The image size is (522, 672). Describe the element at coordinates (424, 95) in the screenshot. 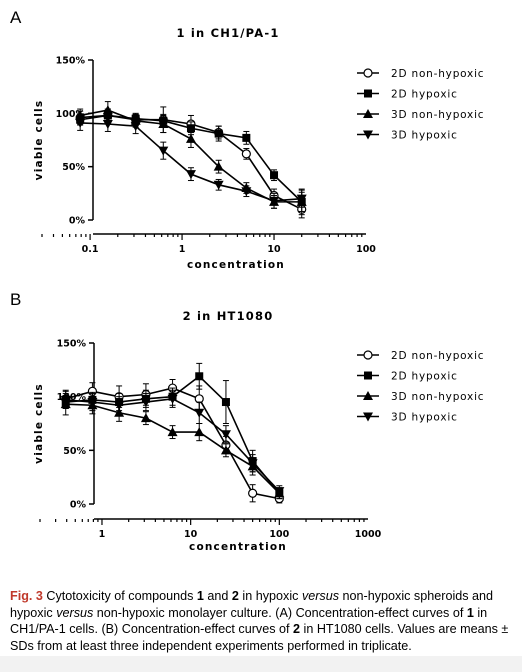

I see `chart-a-legend-label: 2D hypoxic` at that location.